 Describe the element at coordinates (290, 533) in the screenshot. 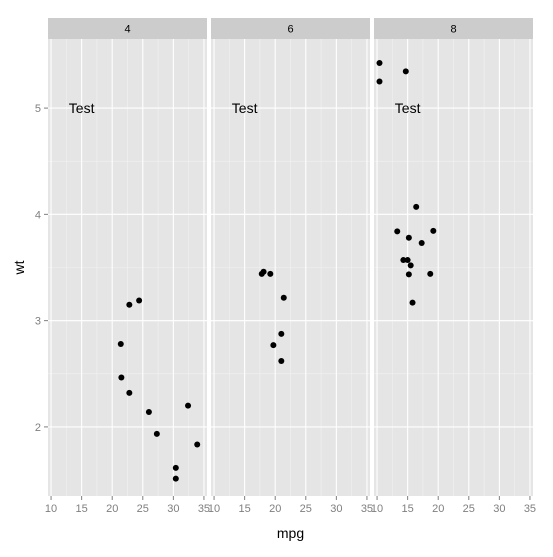

I see `x-axis-title: mpg` at that location.